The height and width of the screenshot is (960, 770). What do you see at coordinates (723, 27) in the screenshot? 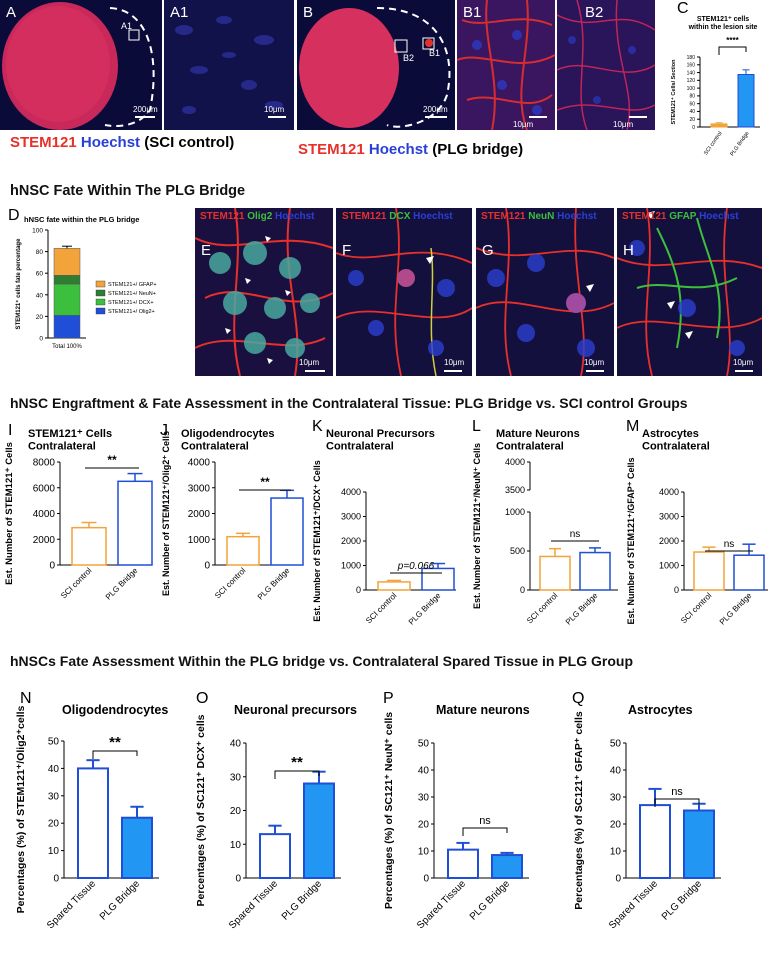
I see `chart-title: within the lesion site` at bounding box center [723, 27].